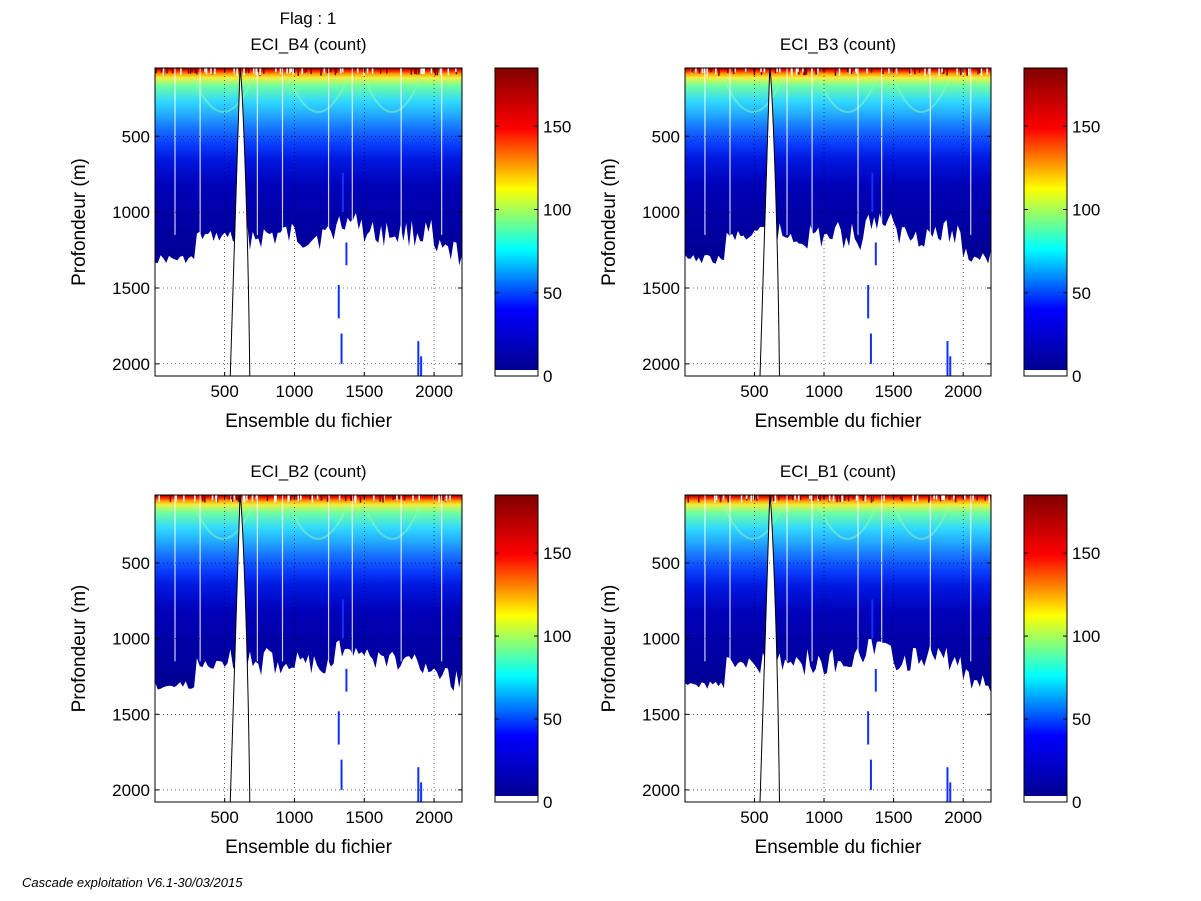 This screenshot has height=901, width=1201. Describe the element at coordinates (132, 882) in the screenshot. I see `footer-version: Cascade exploitation V6.1-30/03/2015` at that location.